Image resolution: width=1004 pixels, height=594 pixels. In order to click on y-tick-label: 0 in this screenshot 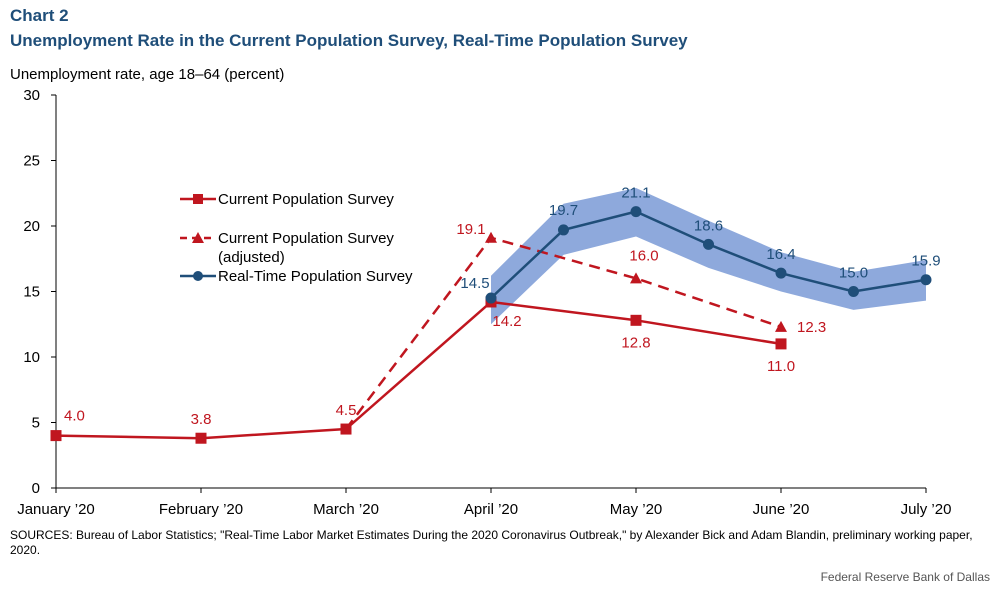, I will do `click(36, 488)`.